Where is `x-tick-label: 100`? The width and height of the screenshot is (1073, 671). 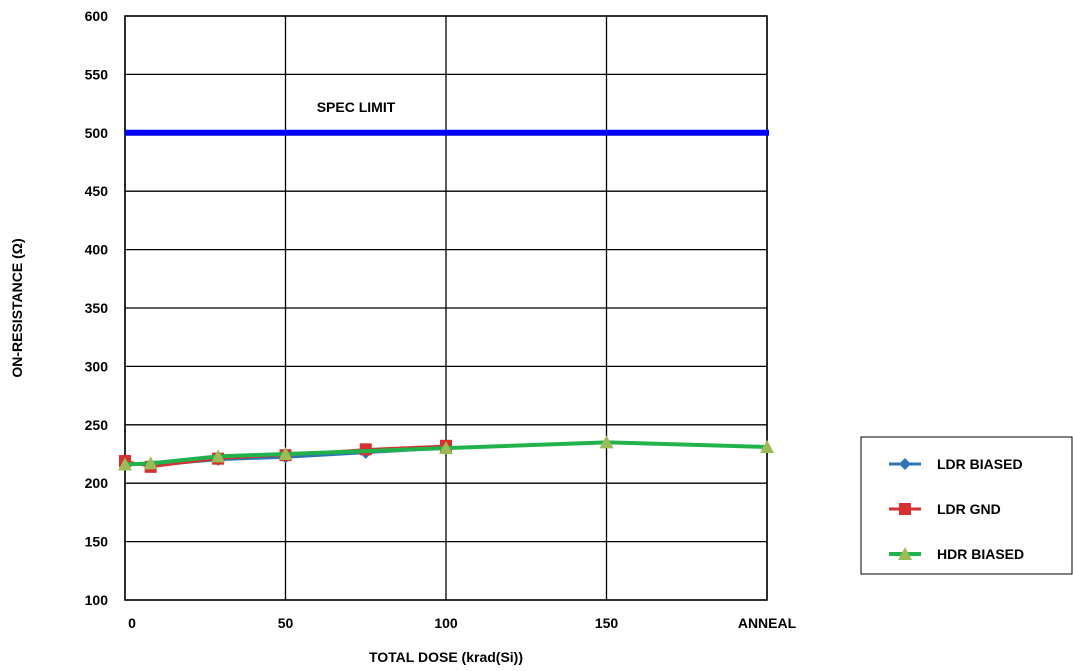
x-tick-label: 100 is located at coordinates (446, 623).